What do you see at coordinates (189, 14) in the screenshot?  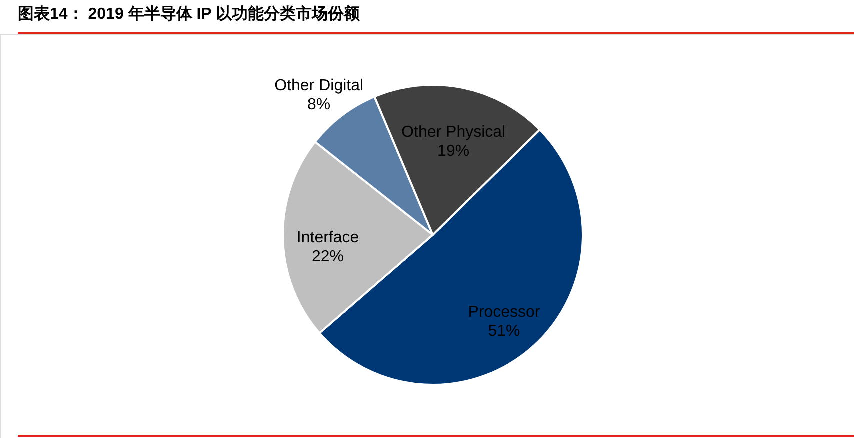 I see `chart-title: 图表14： 2019 年半导体 IP 以功能分类市场份额` at bounding box center [189, 14].